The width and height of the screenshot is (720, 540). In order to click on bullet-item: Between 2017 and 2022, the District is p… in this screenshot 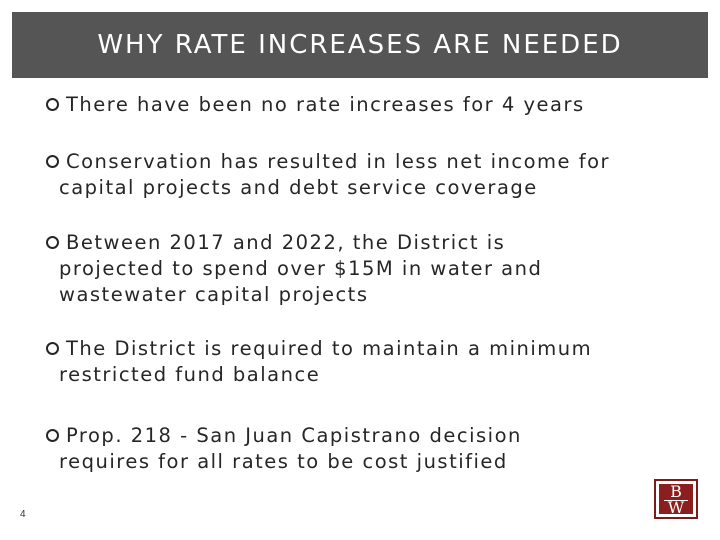, I will do `click(293, 269)`.